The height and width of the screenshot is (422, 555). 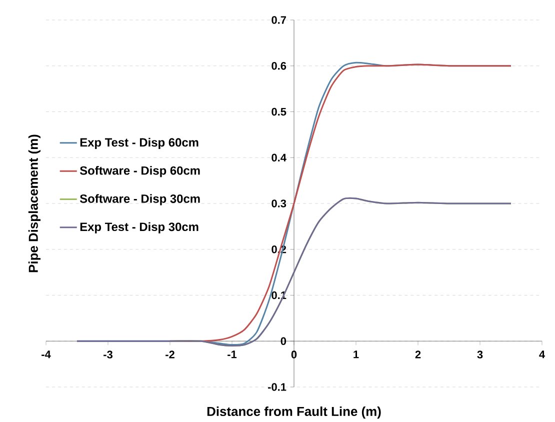 What do you see at coordinates (140, 172) in the screenshot?
I see `legend-label: Software - Disp 60cm` at bounding box center [140, 172].